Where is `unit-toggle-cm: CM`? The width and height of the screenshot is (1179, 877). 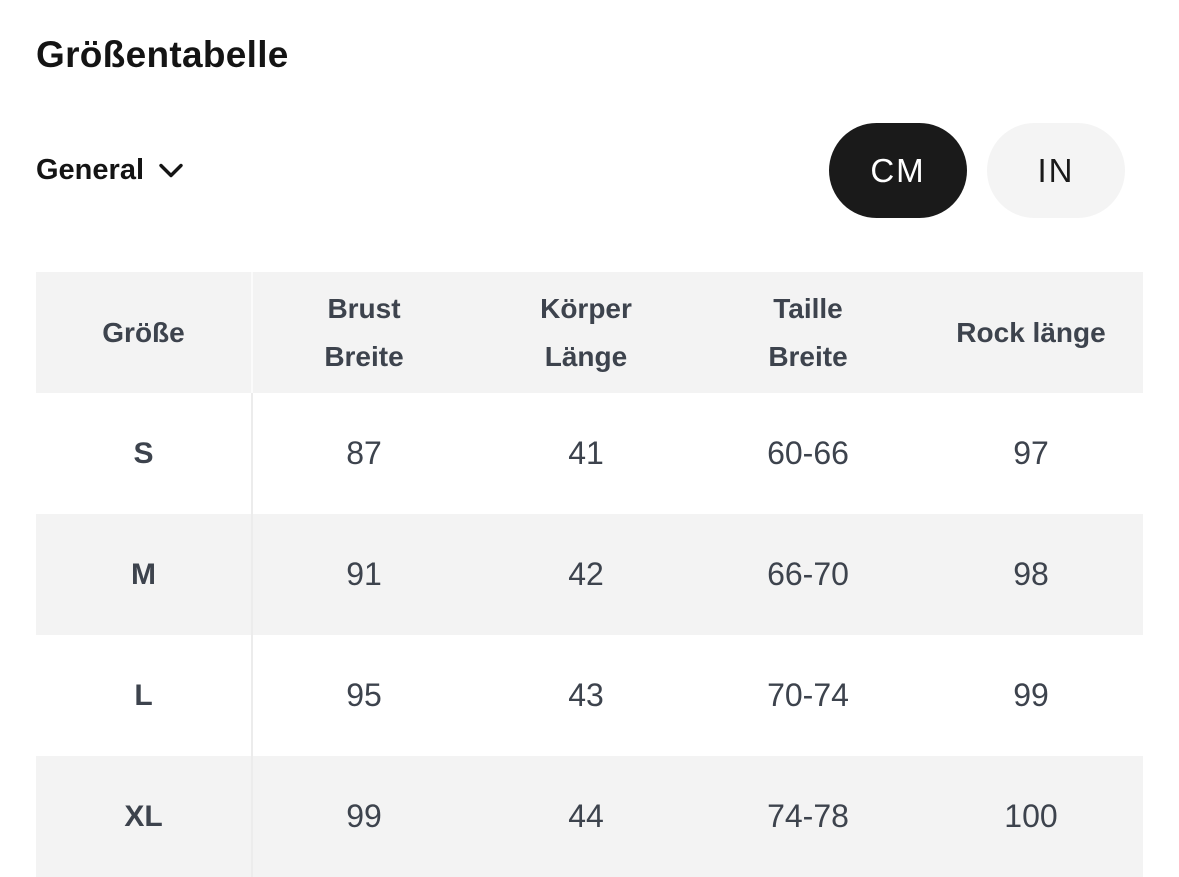 unit-toggle-cm: CM is located at coordinates (898, 170).